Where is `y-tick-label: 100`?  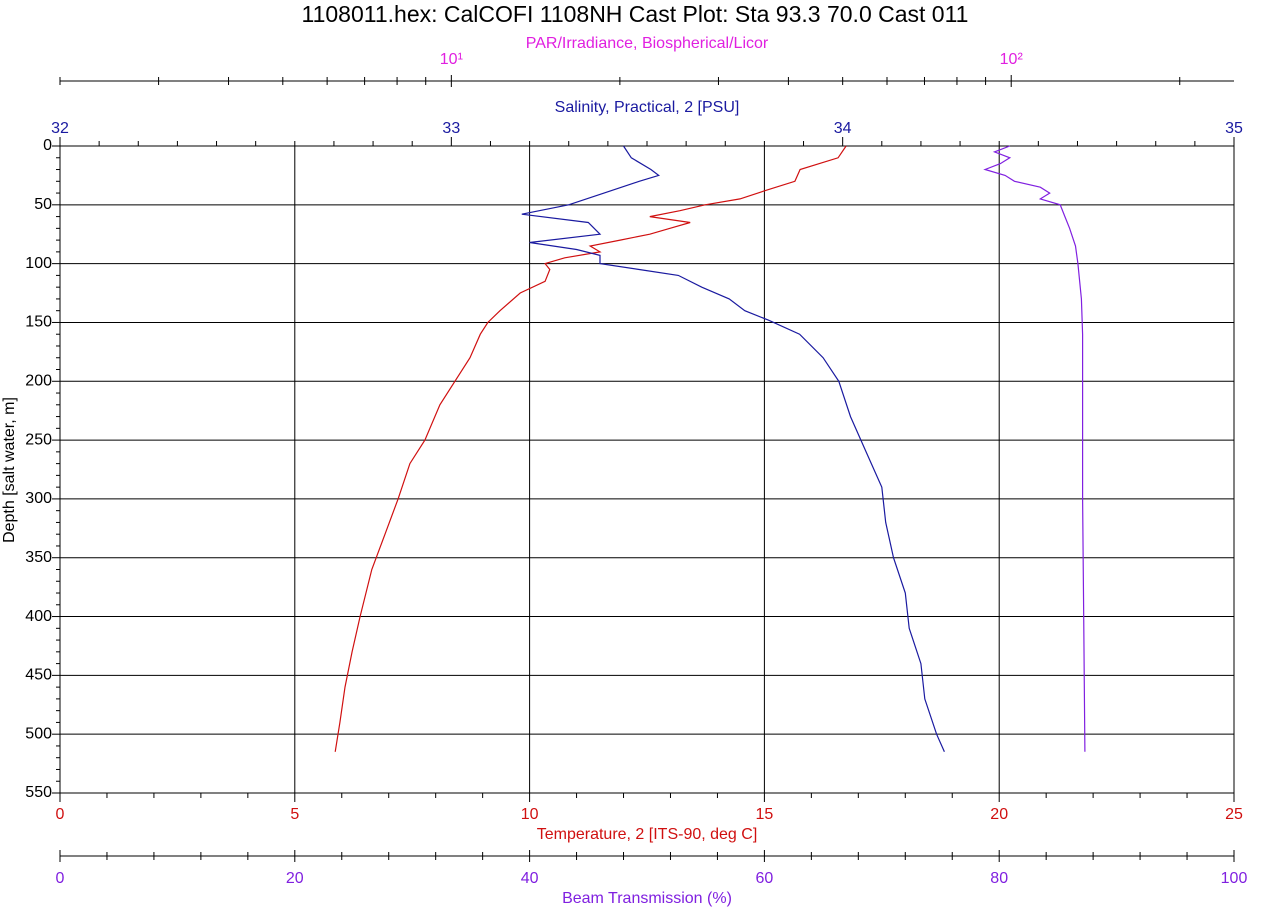
y-tick-label: 100 is located at coordinates (38, 263).